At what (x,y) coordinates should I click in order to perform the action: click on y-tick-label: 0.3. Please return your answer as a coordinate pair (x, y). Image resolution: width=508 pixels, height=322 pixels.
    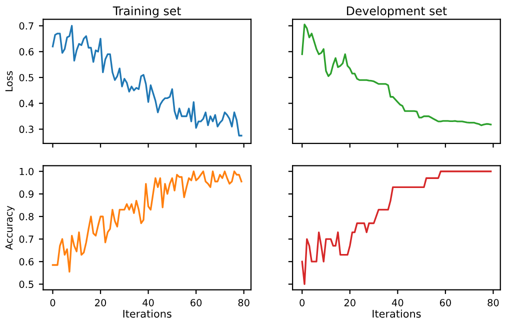
    Looking at the image, I should click on (26, 130).